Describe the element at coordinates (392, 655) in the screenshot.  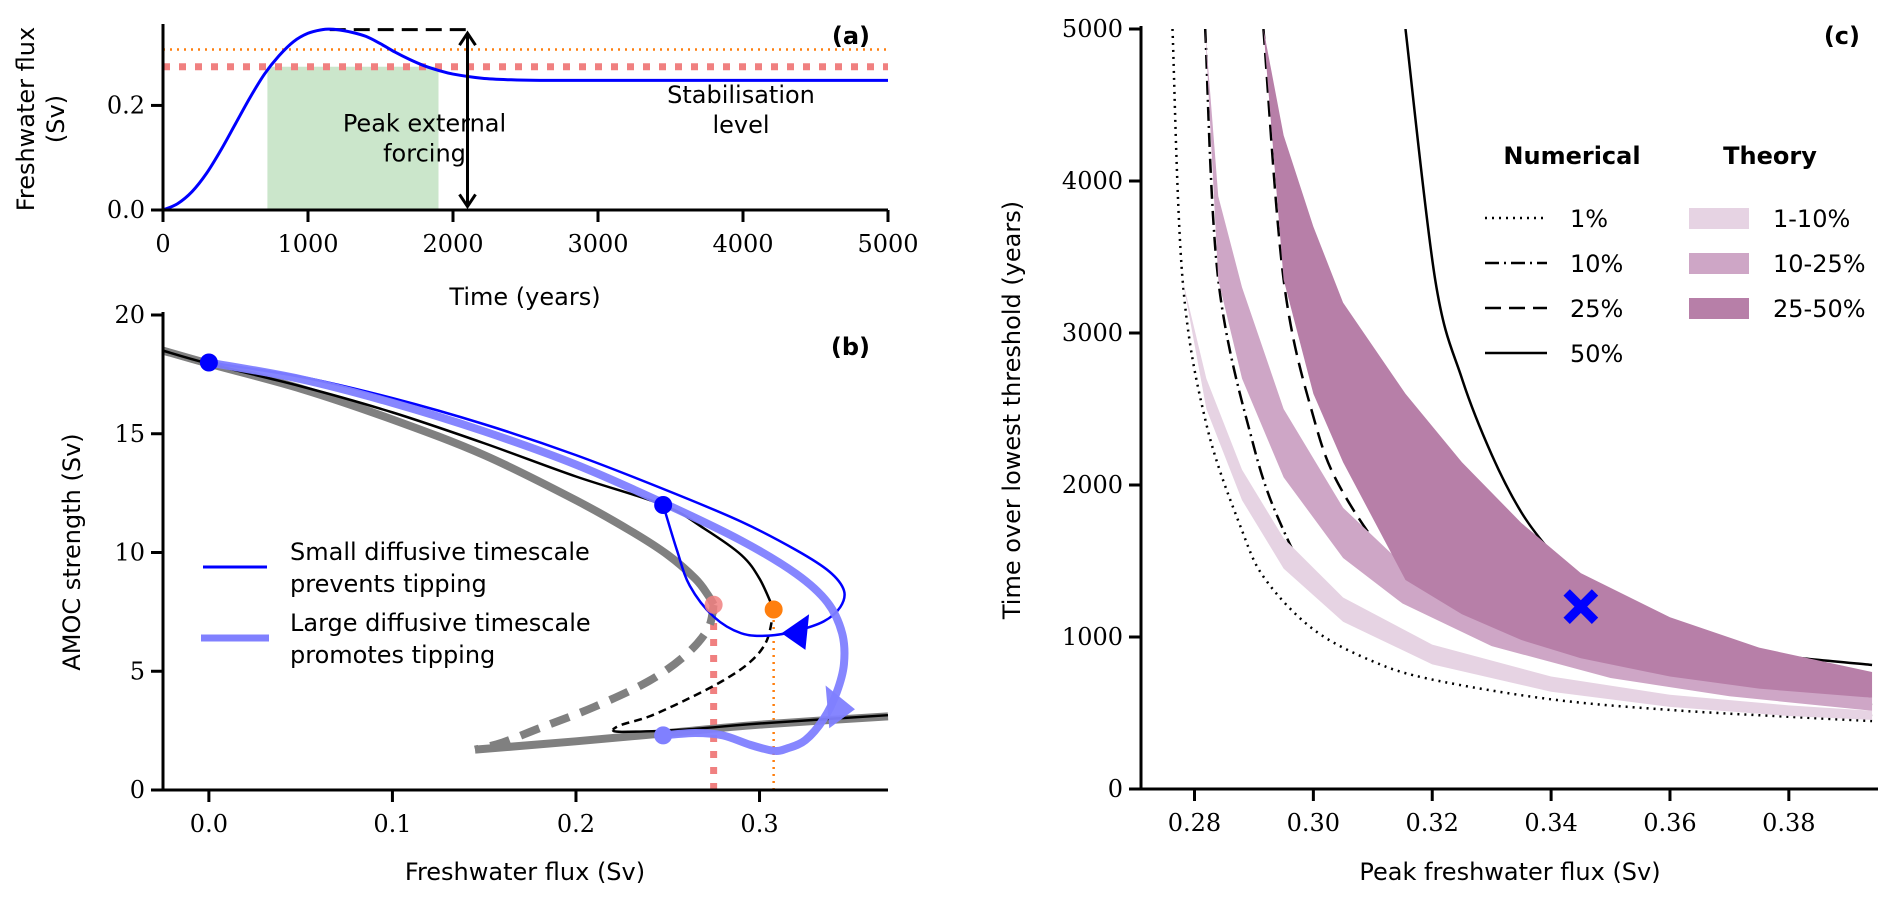
I see `legend-label: promotes tipping` at that location.